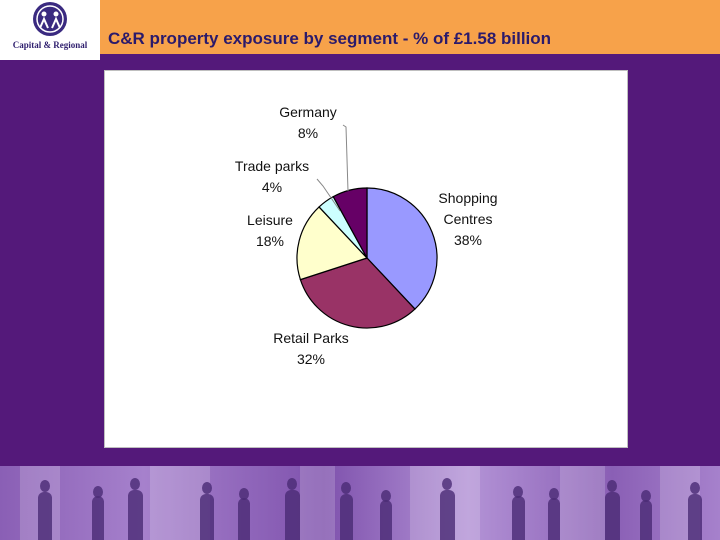 The image size is (720, 540). What do you see at coordinates (270, 230) in the screenshot?
I see `slice-label-leisure: Leisure 18%` at bounding box center [270, 230].